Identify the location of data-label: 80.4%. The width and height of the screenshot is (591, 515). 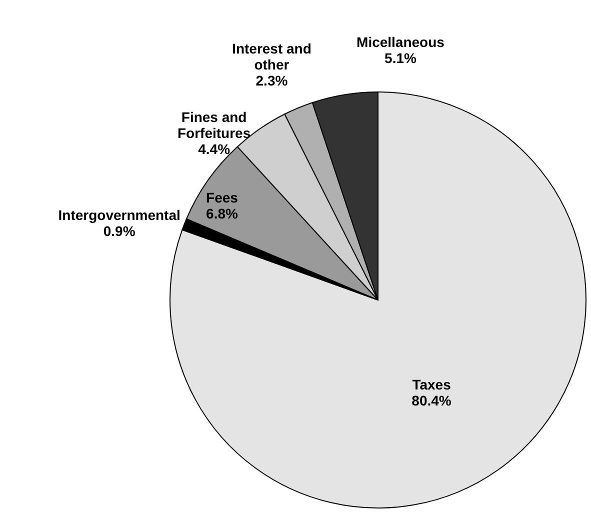
(432, 400).